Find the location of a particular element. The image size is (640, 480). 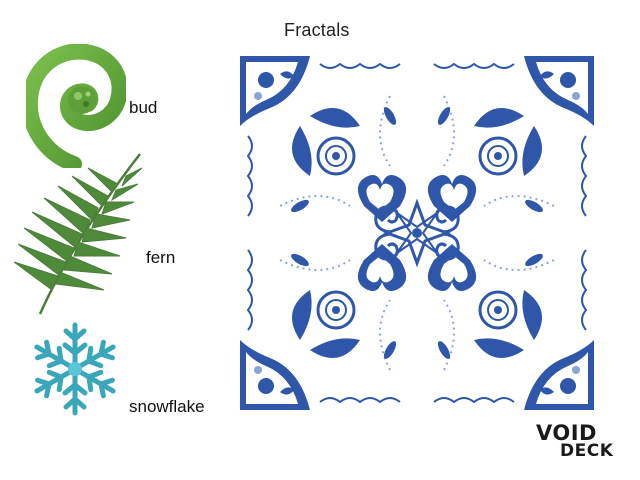

logo-line2: DECK is located at coordinates (587, 451).